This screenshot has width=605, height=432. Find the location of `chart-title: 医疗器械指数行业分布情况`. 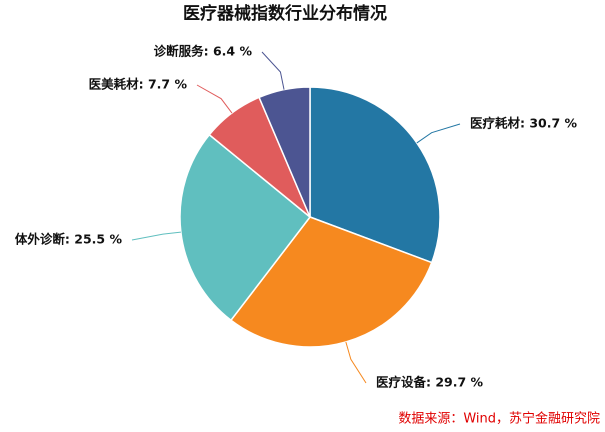

chart-title: 医疗器械指数行业分布情况 is located at coordinates (285, 13).